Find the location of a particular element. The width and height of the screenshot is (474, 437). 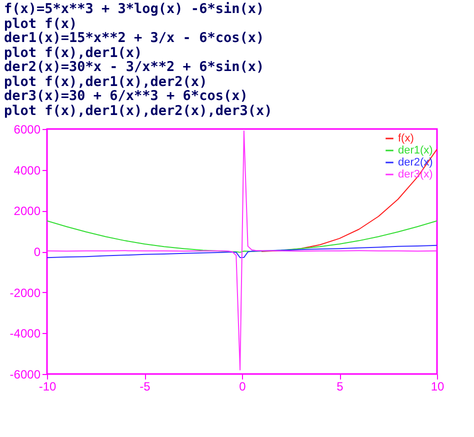

x-tick-label: -10 is located at coordinates (47, 387).